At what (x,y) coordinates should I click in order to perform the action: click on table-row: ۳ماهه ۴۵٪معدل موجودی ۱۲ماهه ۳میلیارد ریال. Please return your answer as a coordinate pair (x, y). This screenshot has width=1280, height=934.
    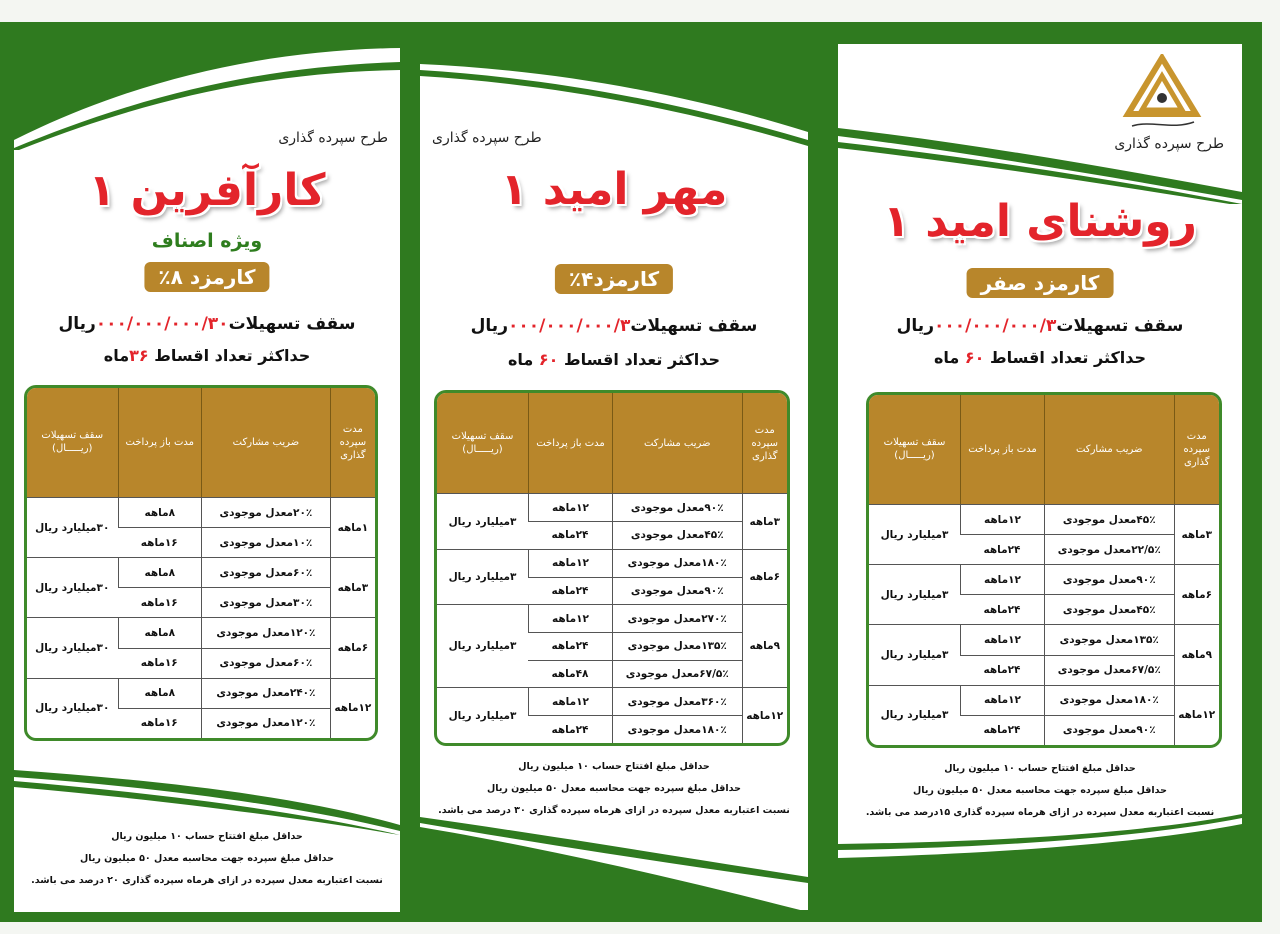
    Looking at the image, I should click on (1044, 534).